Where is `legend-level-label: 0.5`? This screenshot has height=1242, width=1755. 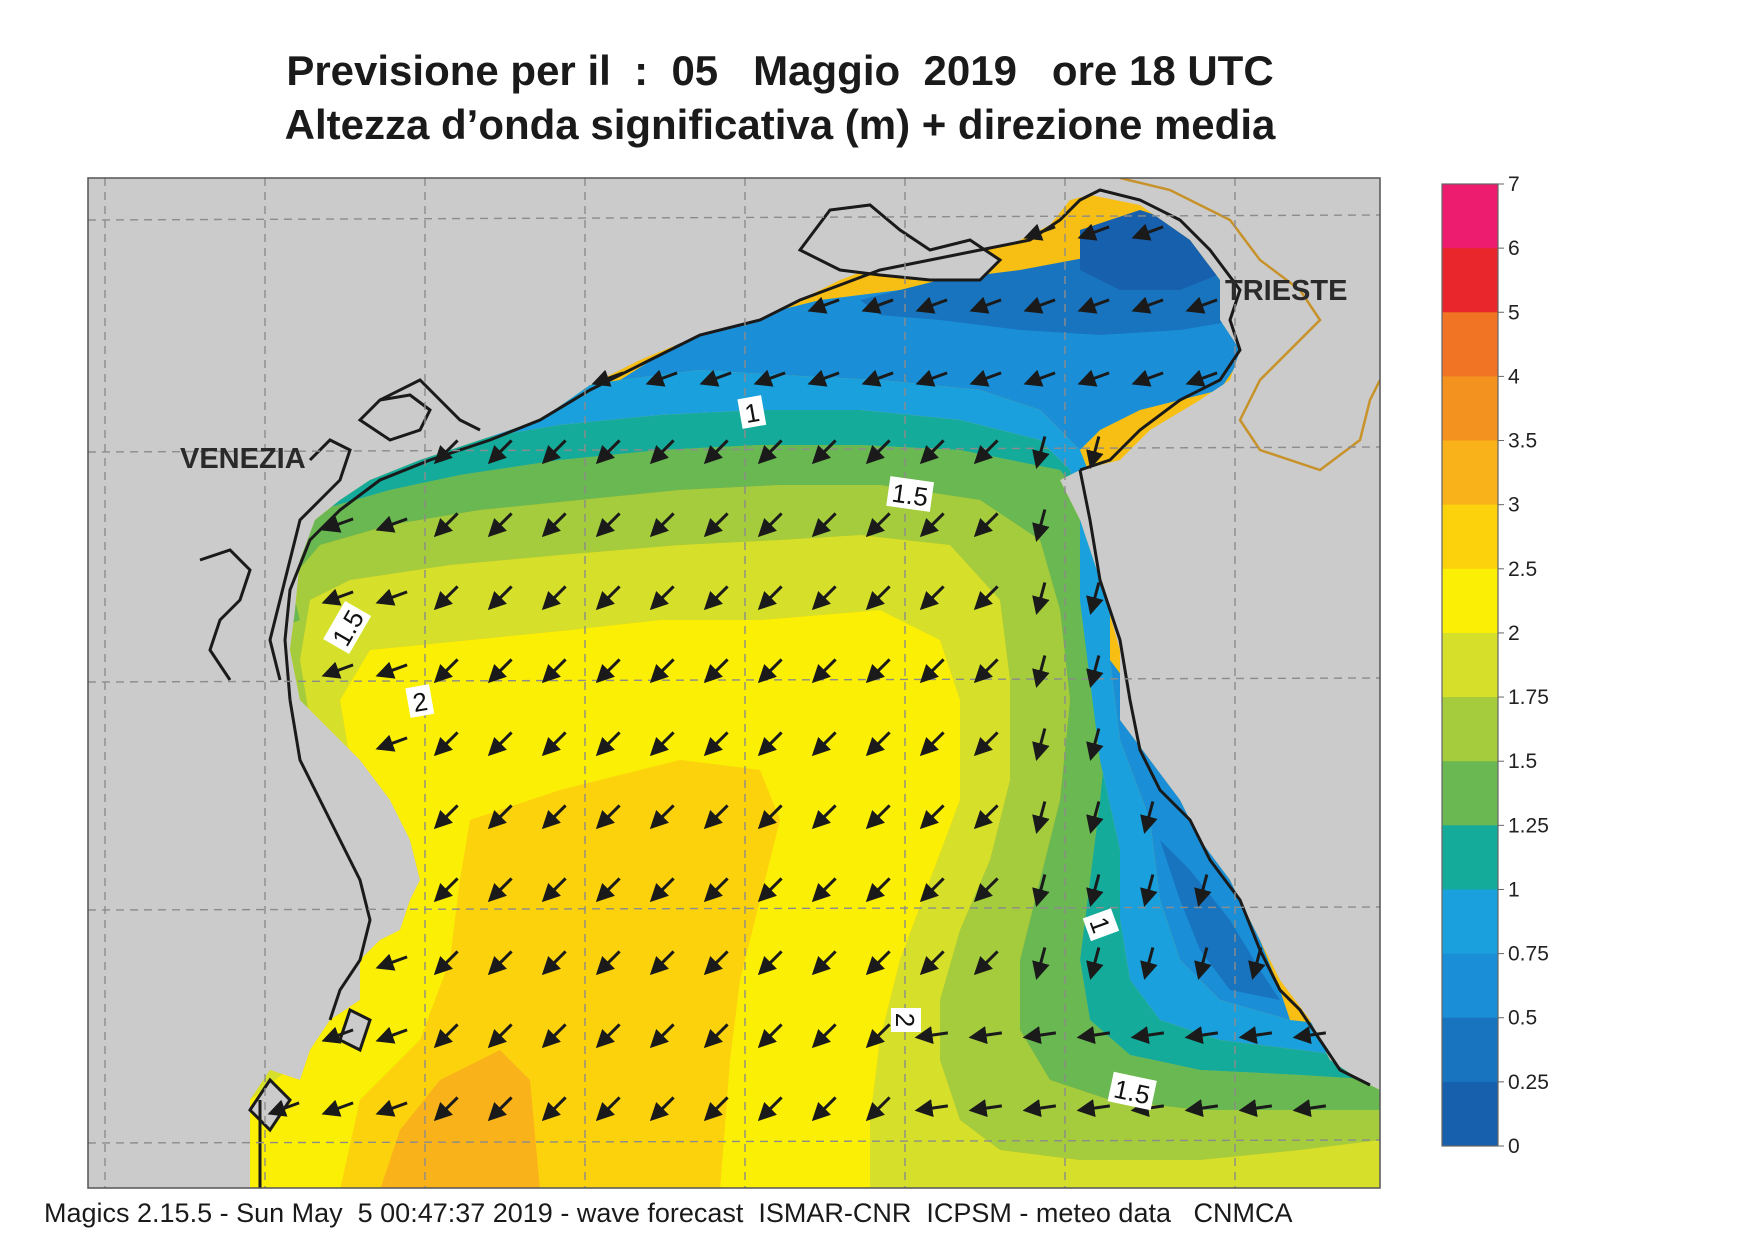
legend-level-label: 0.5 is located at coordinates (1522, 1018).